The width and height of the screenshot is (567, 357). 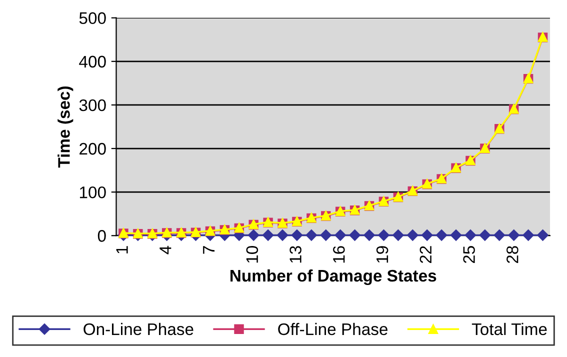 What do you see at coordinates (296, 254) in the screenshot?
I see `x-tick-label: 13` at bounding box center [296, 254].